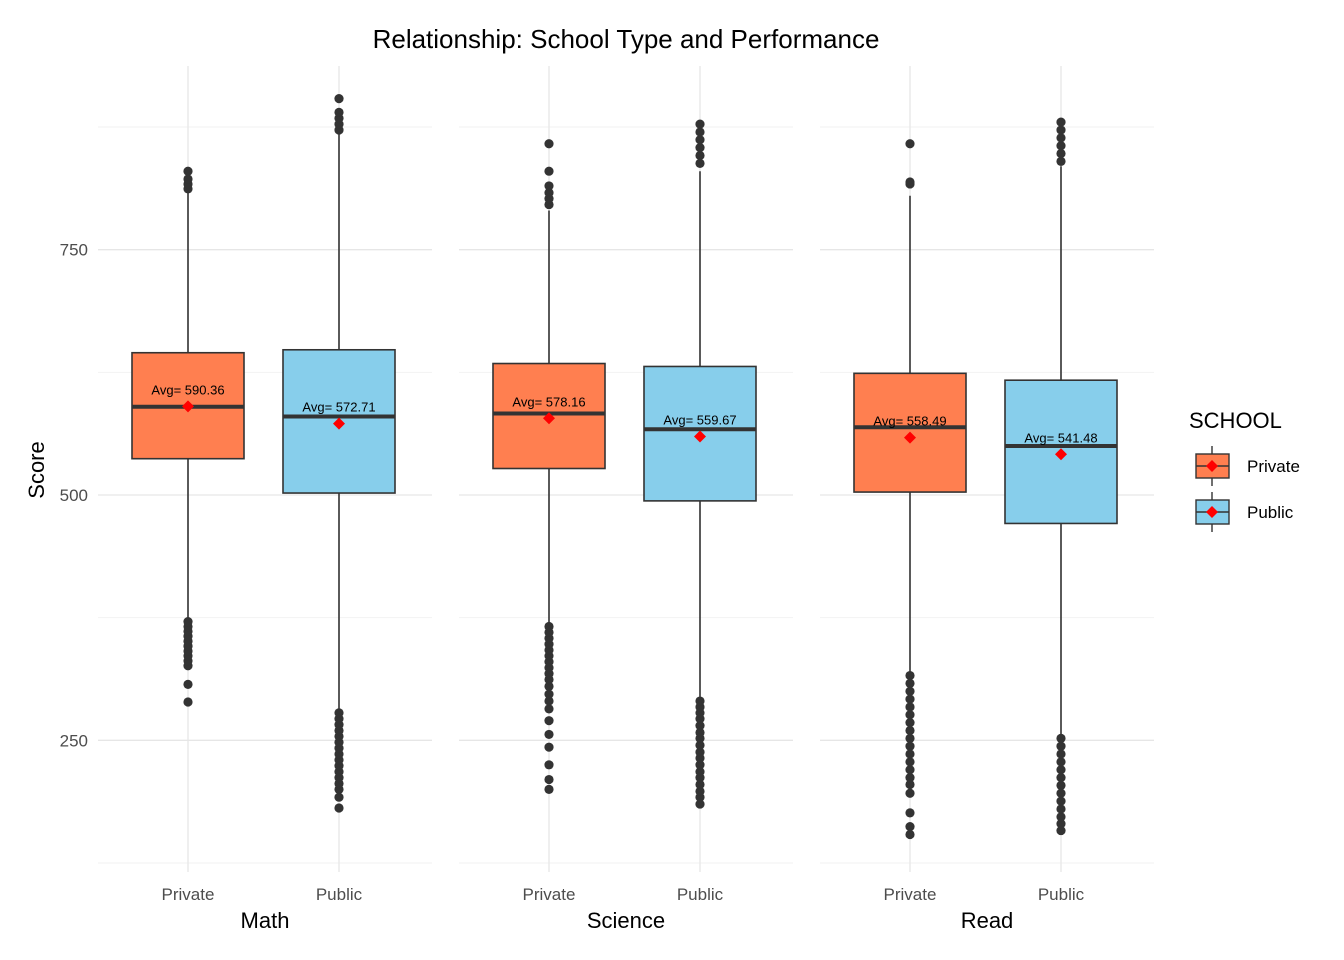 The image size is (1344, 960). What do you see at coordinates (1061, 476) in the screenshot?
I see `box-public: Avg= 541.48` at bounding box center [1061, 476].